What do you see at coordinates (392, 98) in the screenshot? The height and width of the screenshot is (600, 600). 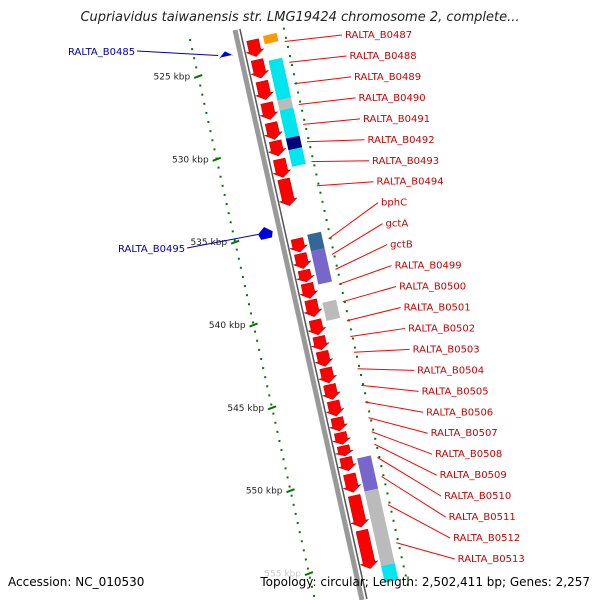 I see `gene-label: RALTA_B0490` at bounding box center [392, 98].